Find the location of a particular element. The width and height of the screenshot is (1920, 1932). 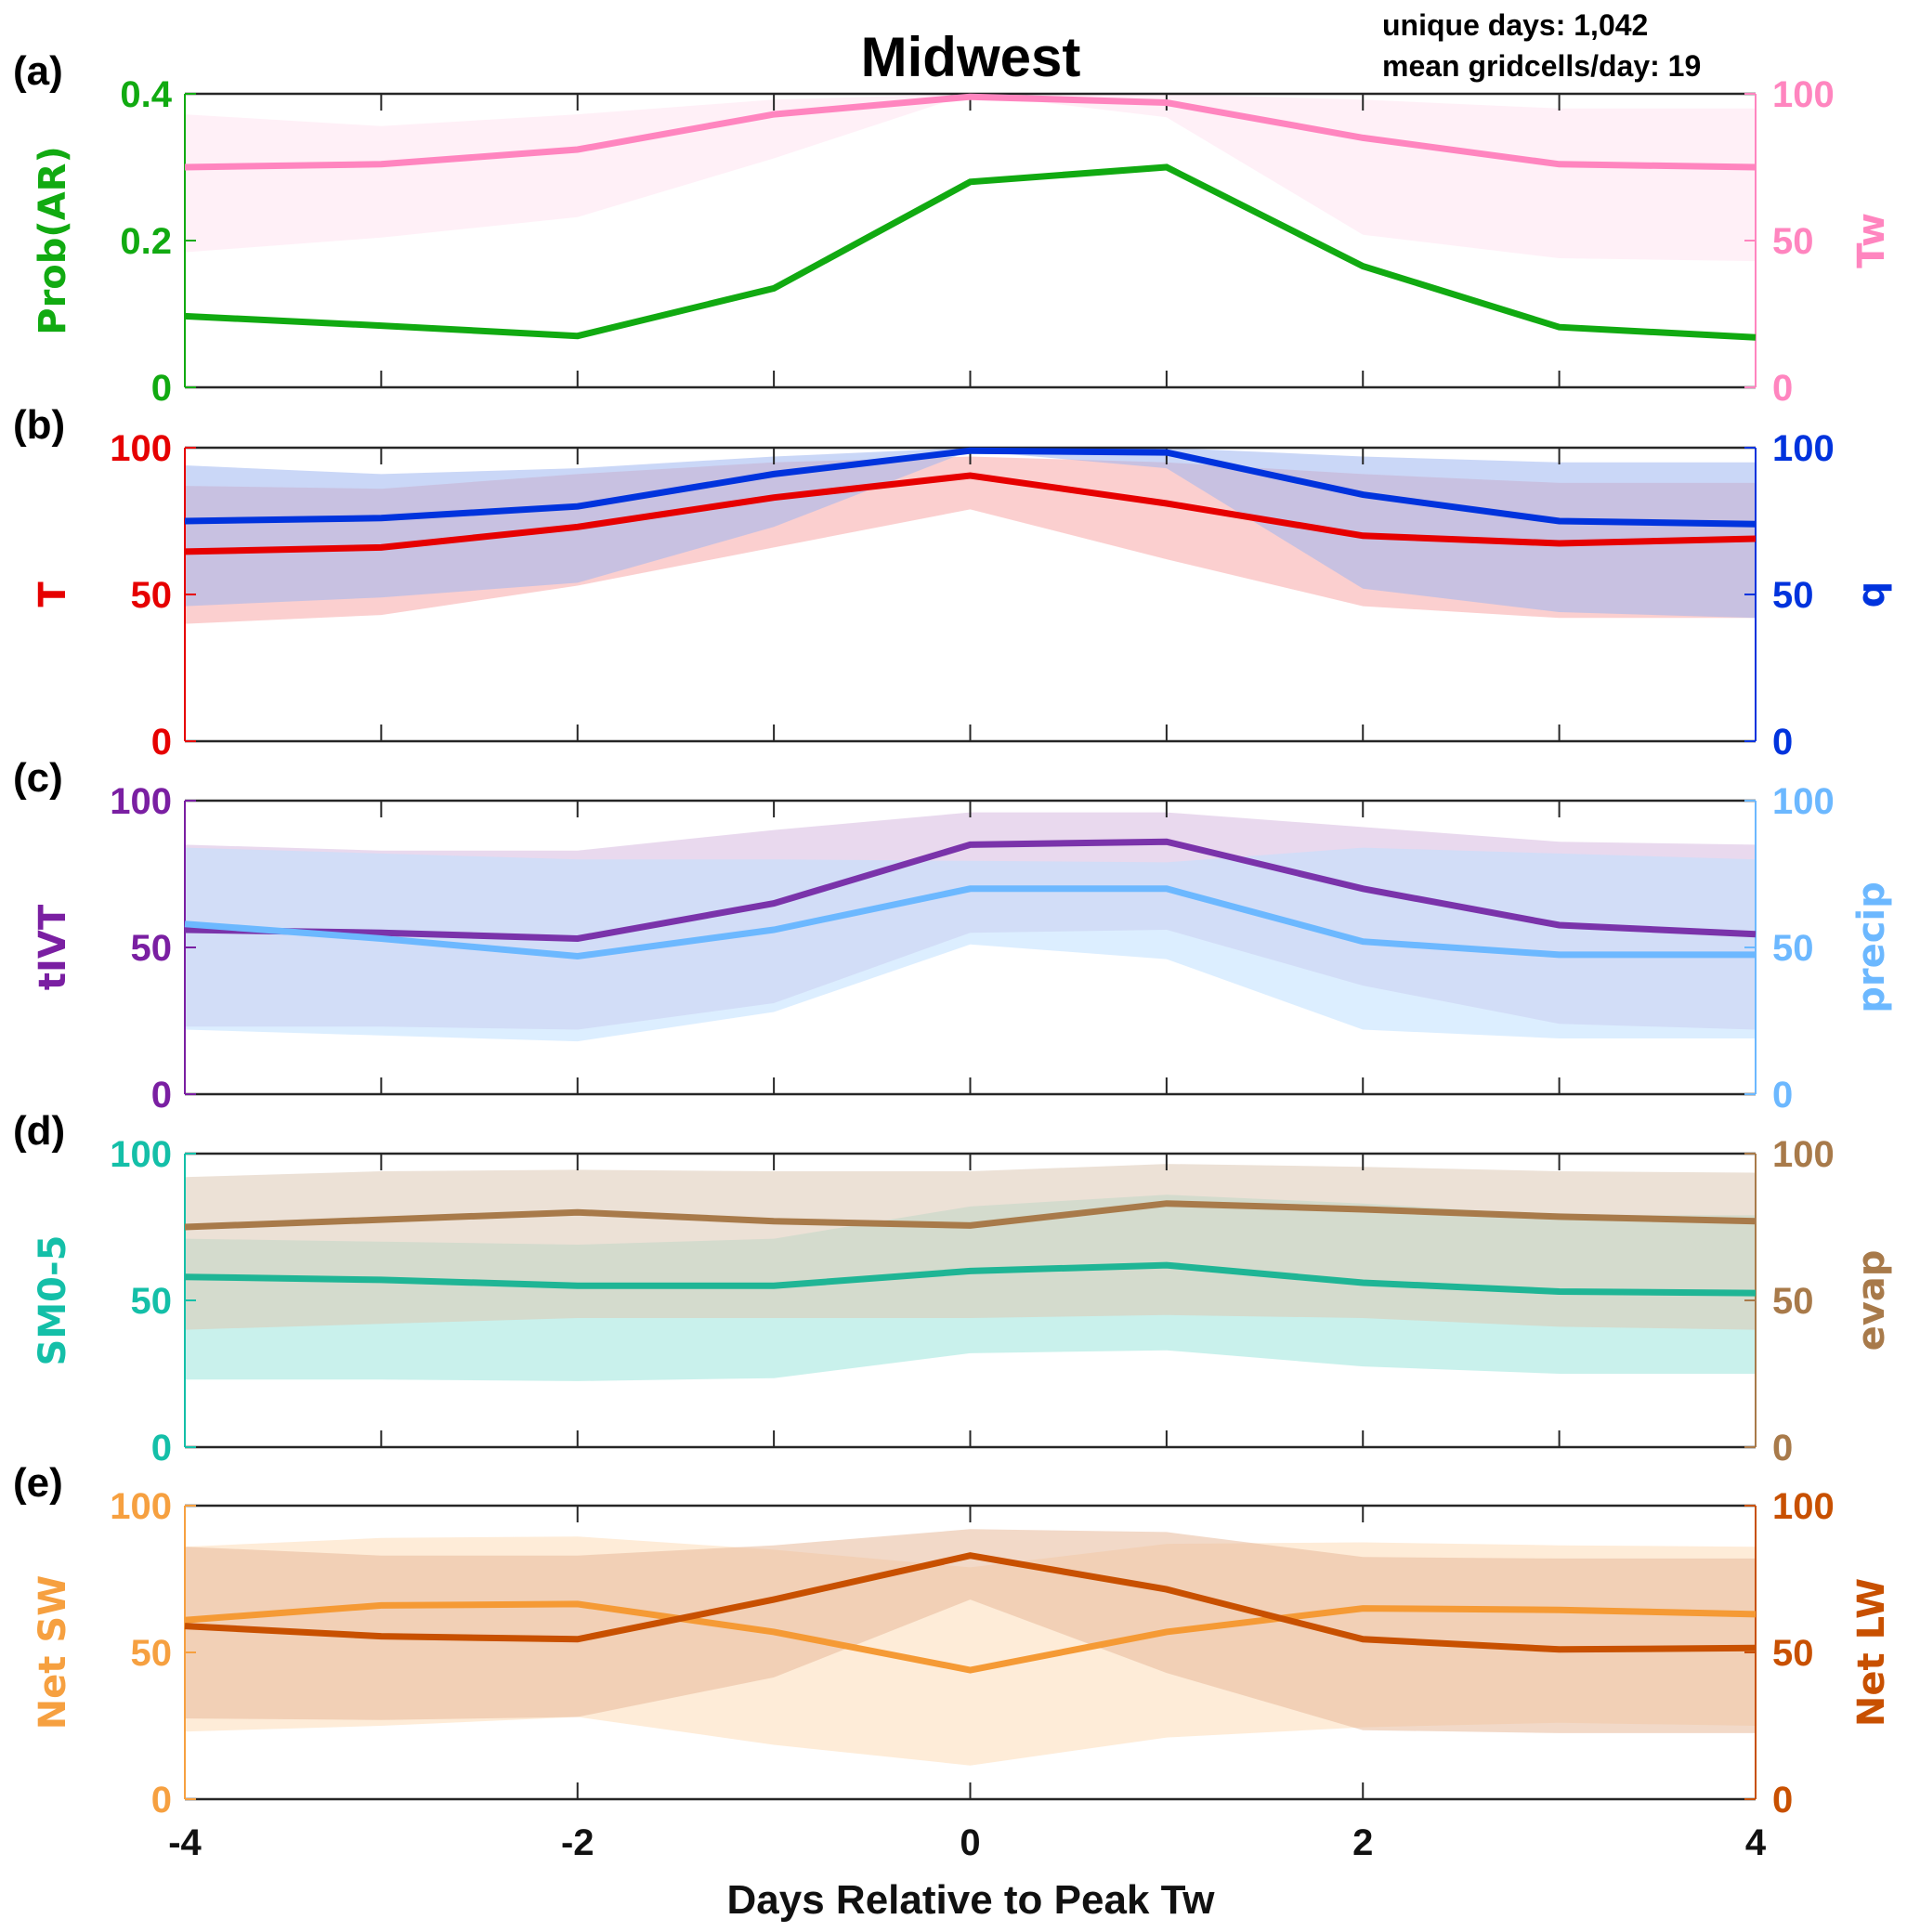

chart-title: Midwest is located at coordinates (971, 57).